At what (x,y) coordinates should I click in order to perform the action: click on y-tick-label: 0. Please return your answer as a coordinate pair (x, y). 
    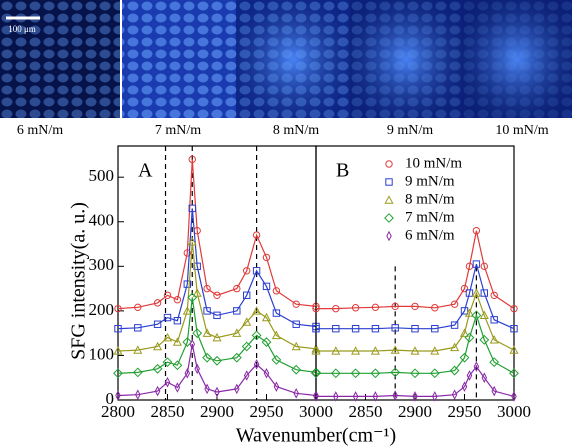
    Looking at the image, I should click on (110, 398).